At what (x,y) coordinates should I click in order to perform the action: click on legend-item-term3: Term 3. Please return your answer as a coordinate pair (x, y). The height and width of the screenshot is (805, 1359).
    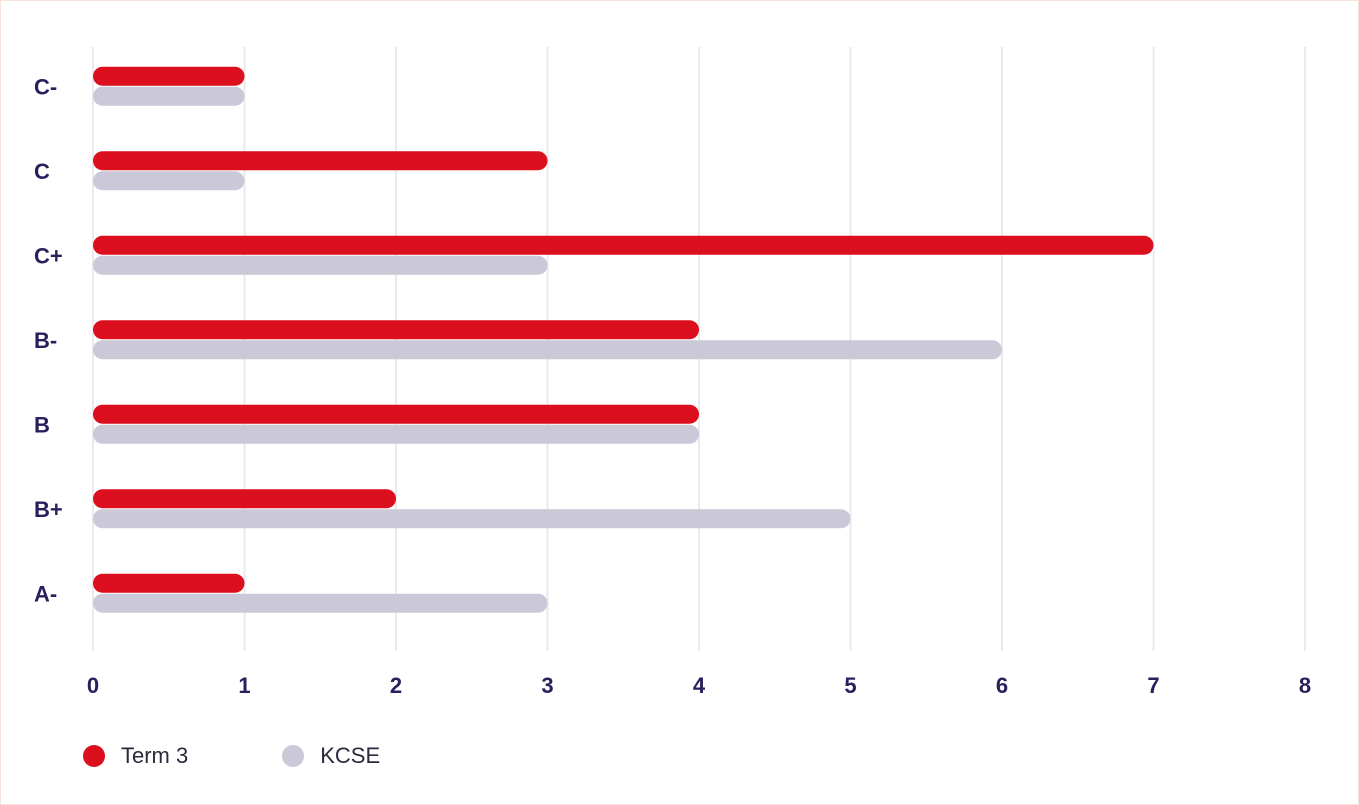
    Looking at the image, I should click on (135, 756).